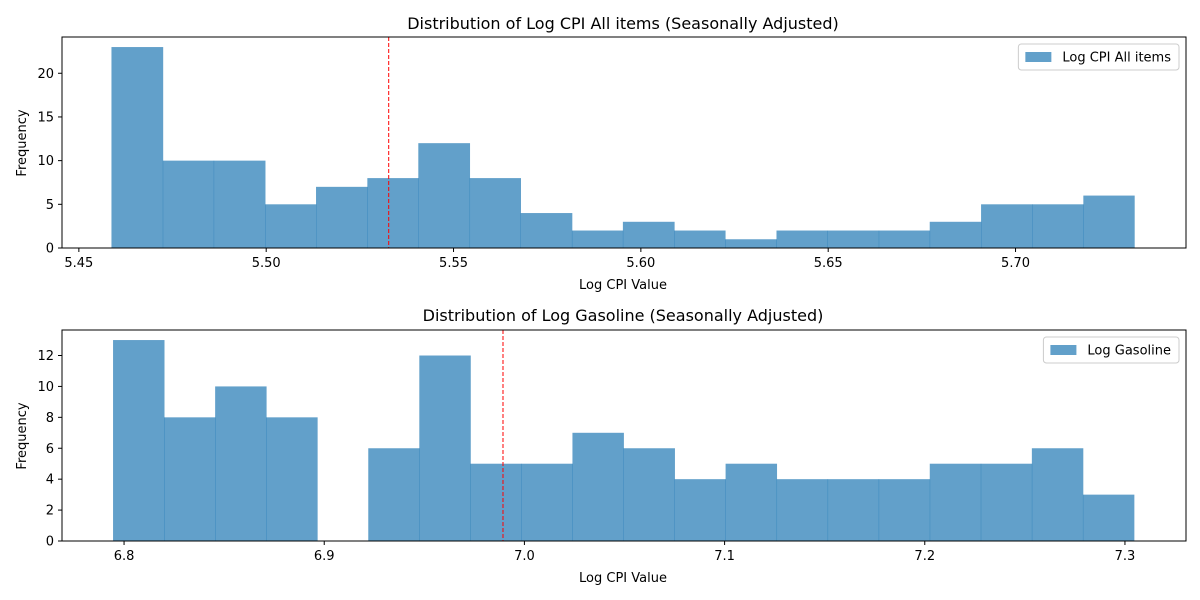  Describe the element at coordinates (50, 511) in the screenshot. I see `y-tick-label: 2` at that location.